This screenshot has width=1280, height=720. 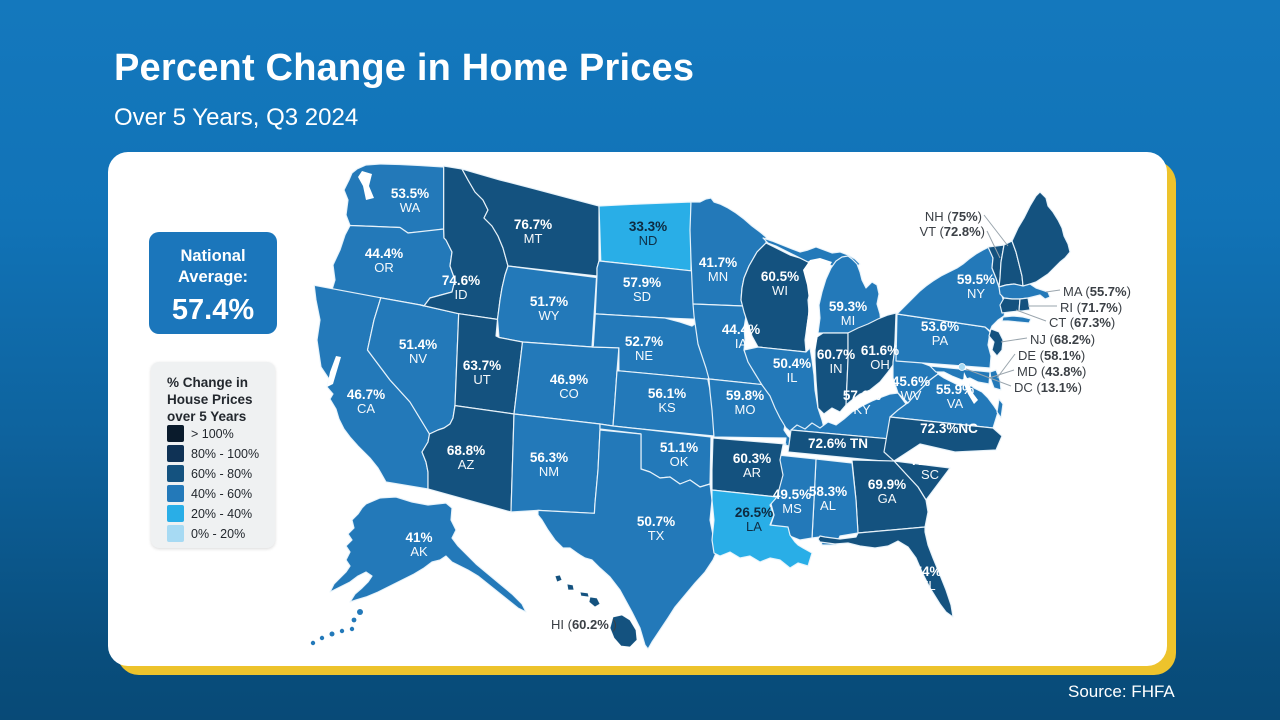 What do you see at coordinates (644, 355) in the screenshot?
I see `svg-text: NE` at bounding box center [644, 355].